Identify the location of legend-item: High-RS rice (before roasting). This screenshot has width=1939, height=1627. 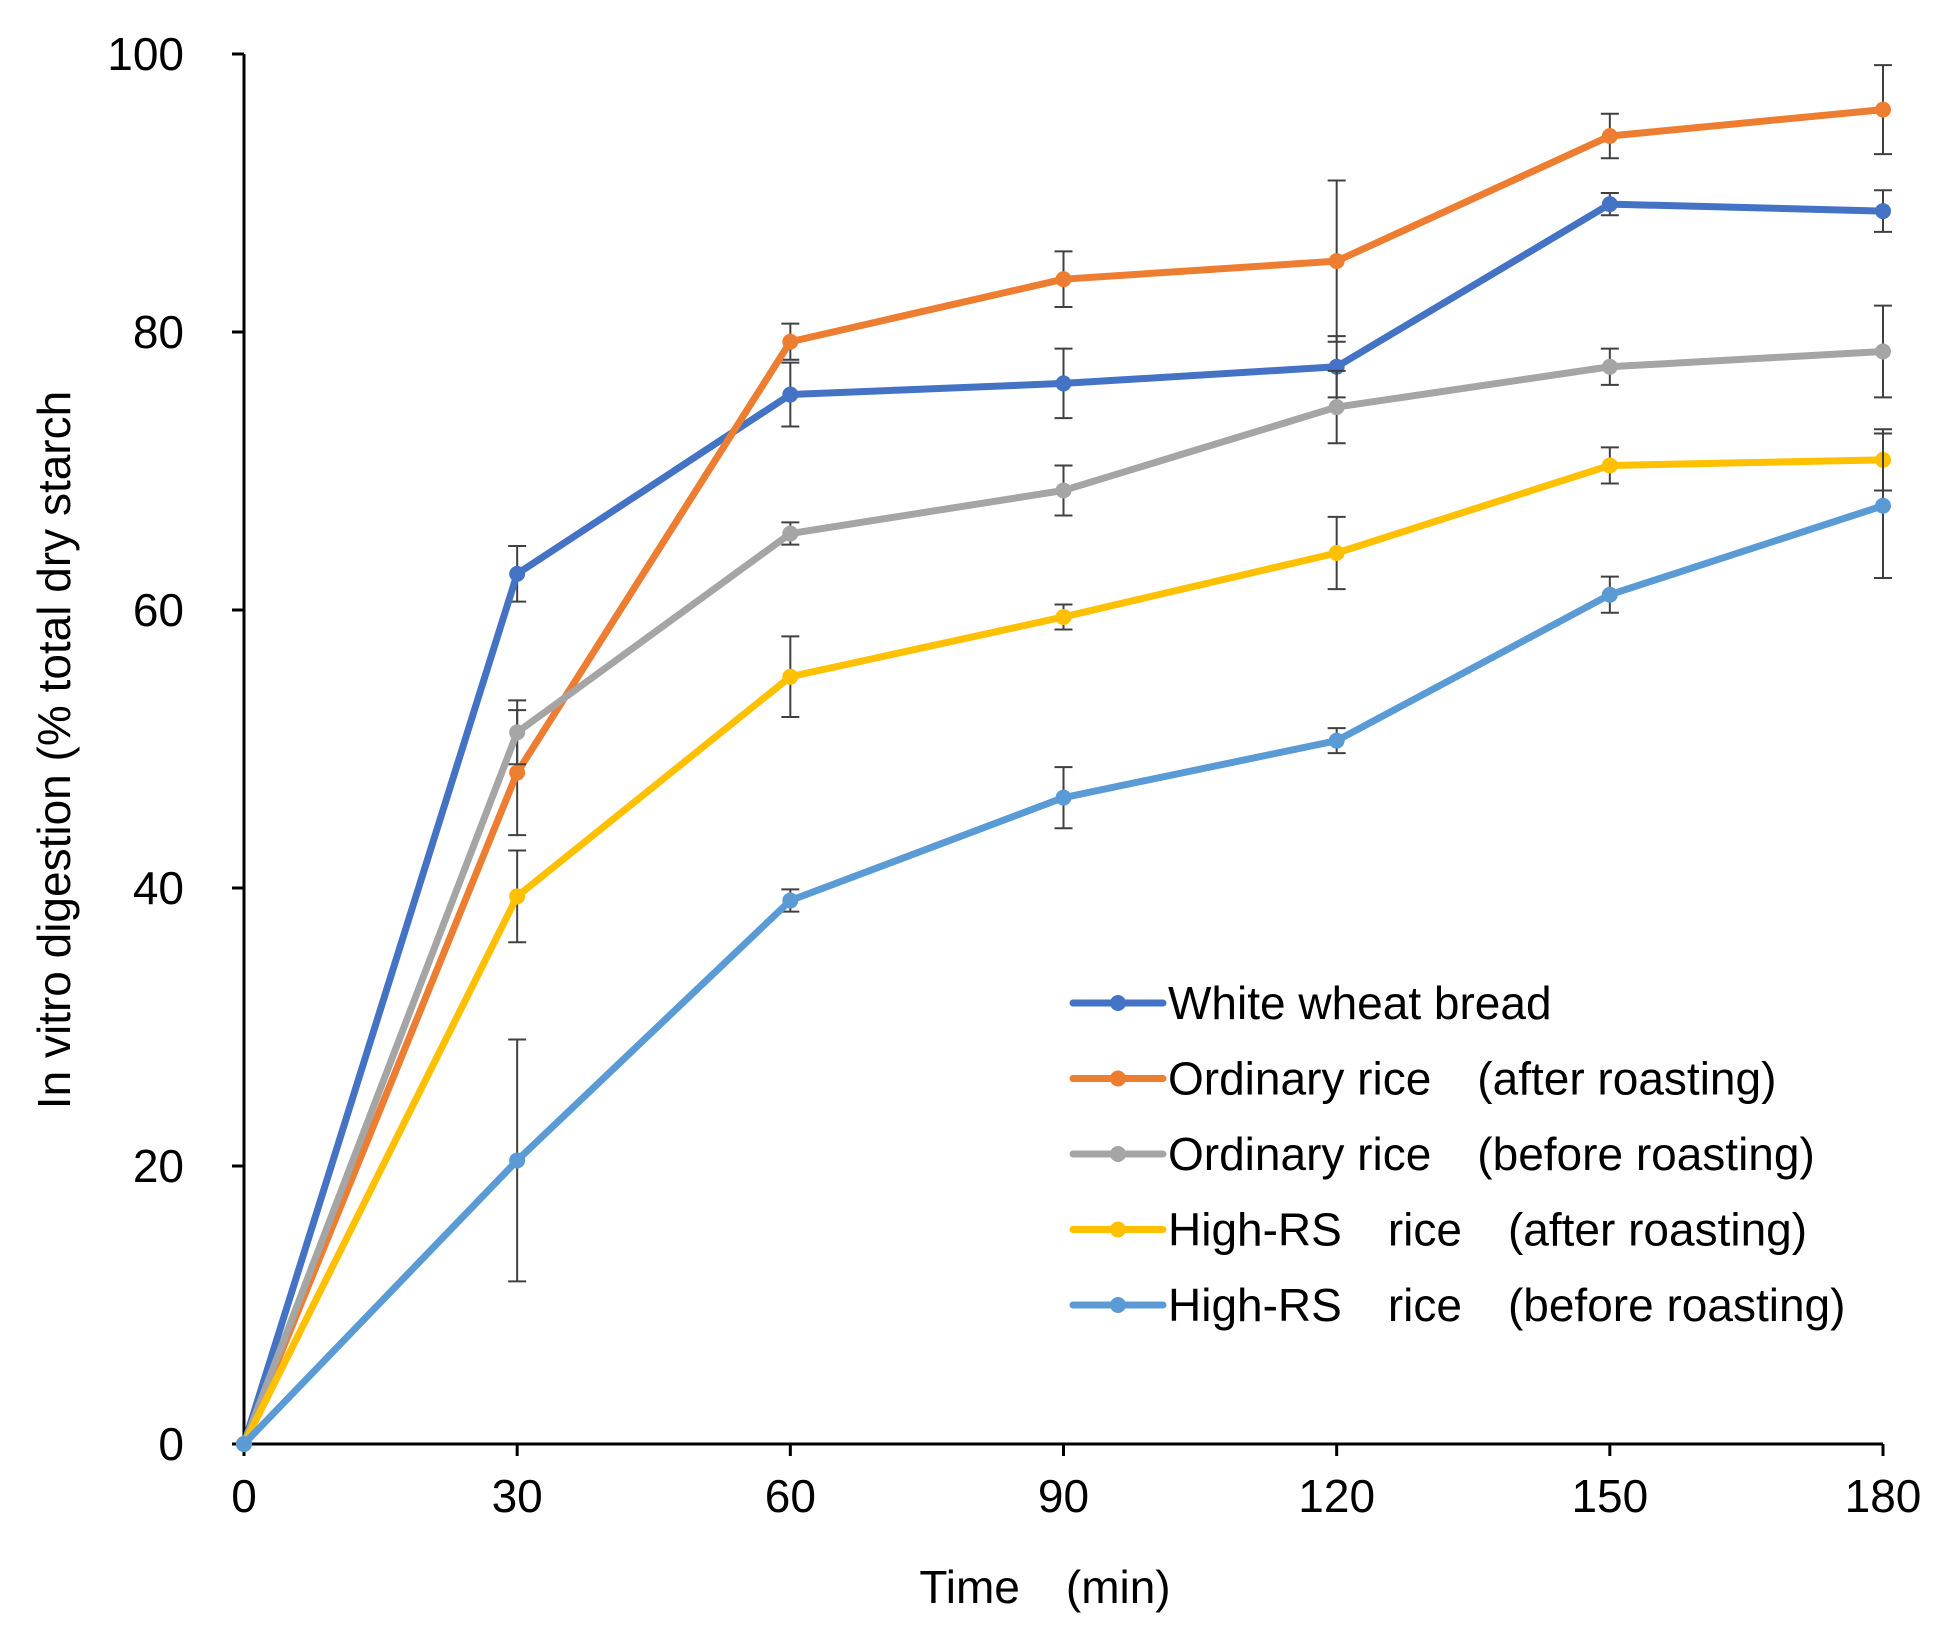
(1457, 1305).